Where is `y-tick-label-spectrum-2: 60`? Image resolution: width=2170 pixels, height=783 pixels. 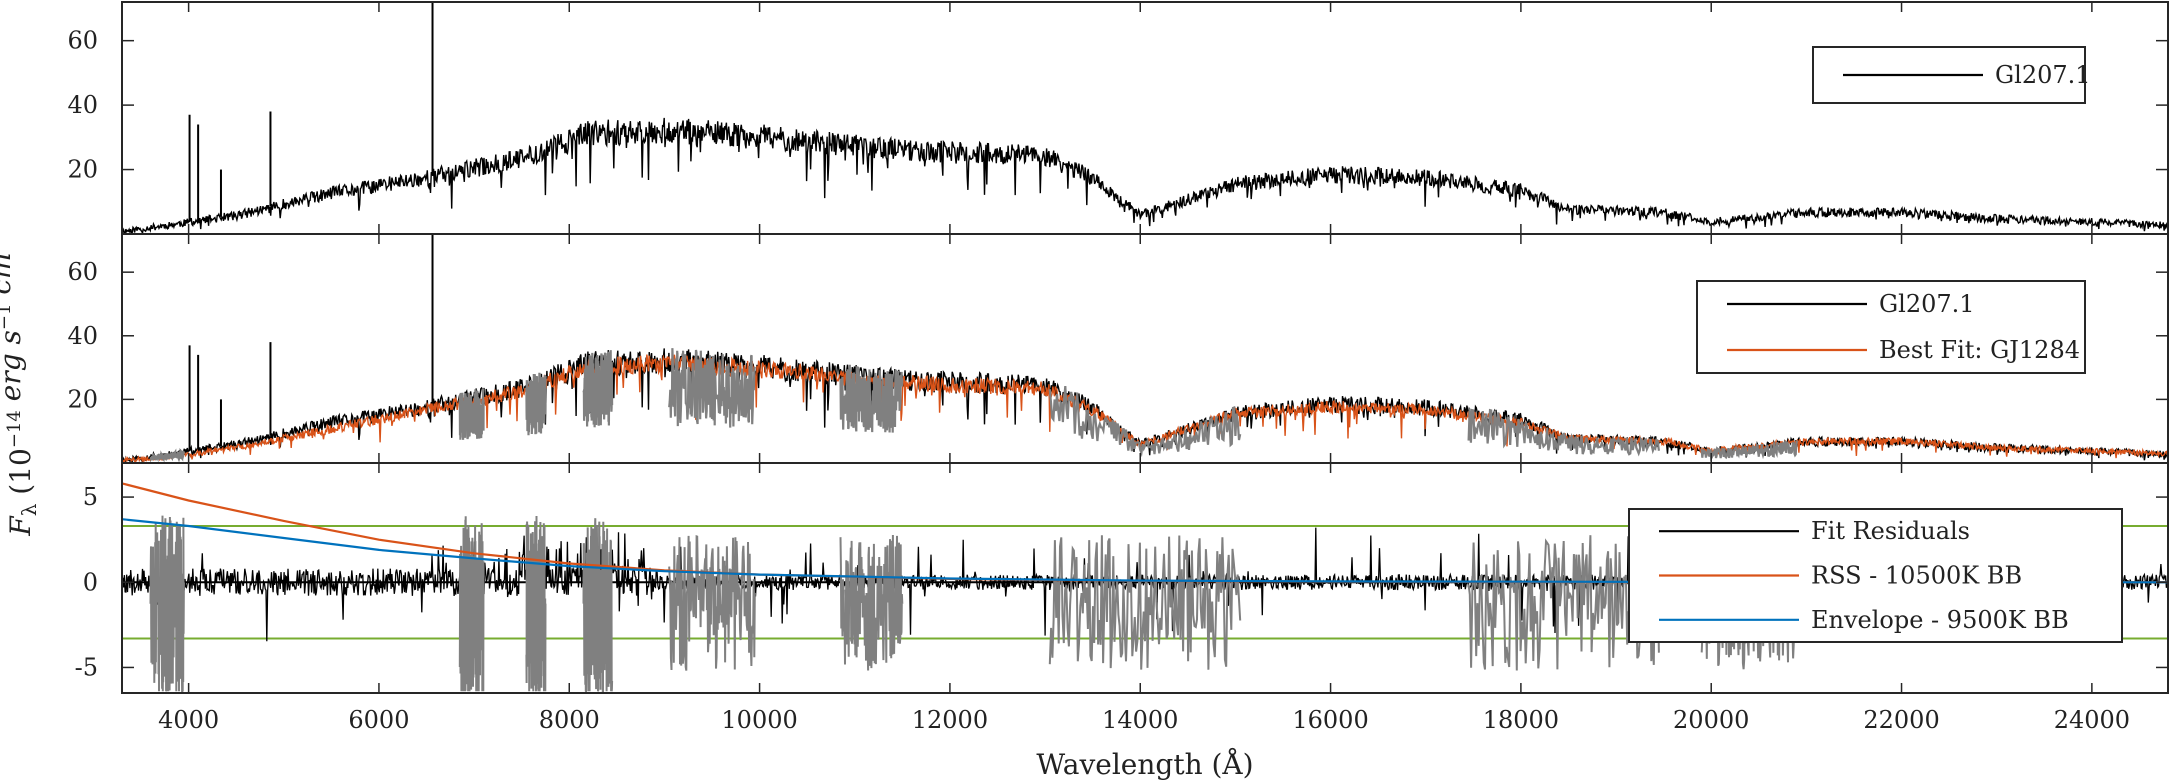
y-tick-label-spectrum-2: 60 is located at coordinates (82, 41).